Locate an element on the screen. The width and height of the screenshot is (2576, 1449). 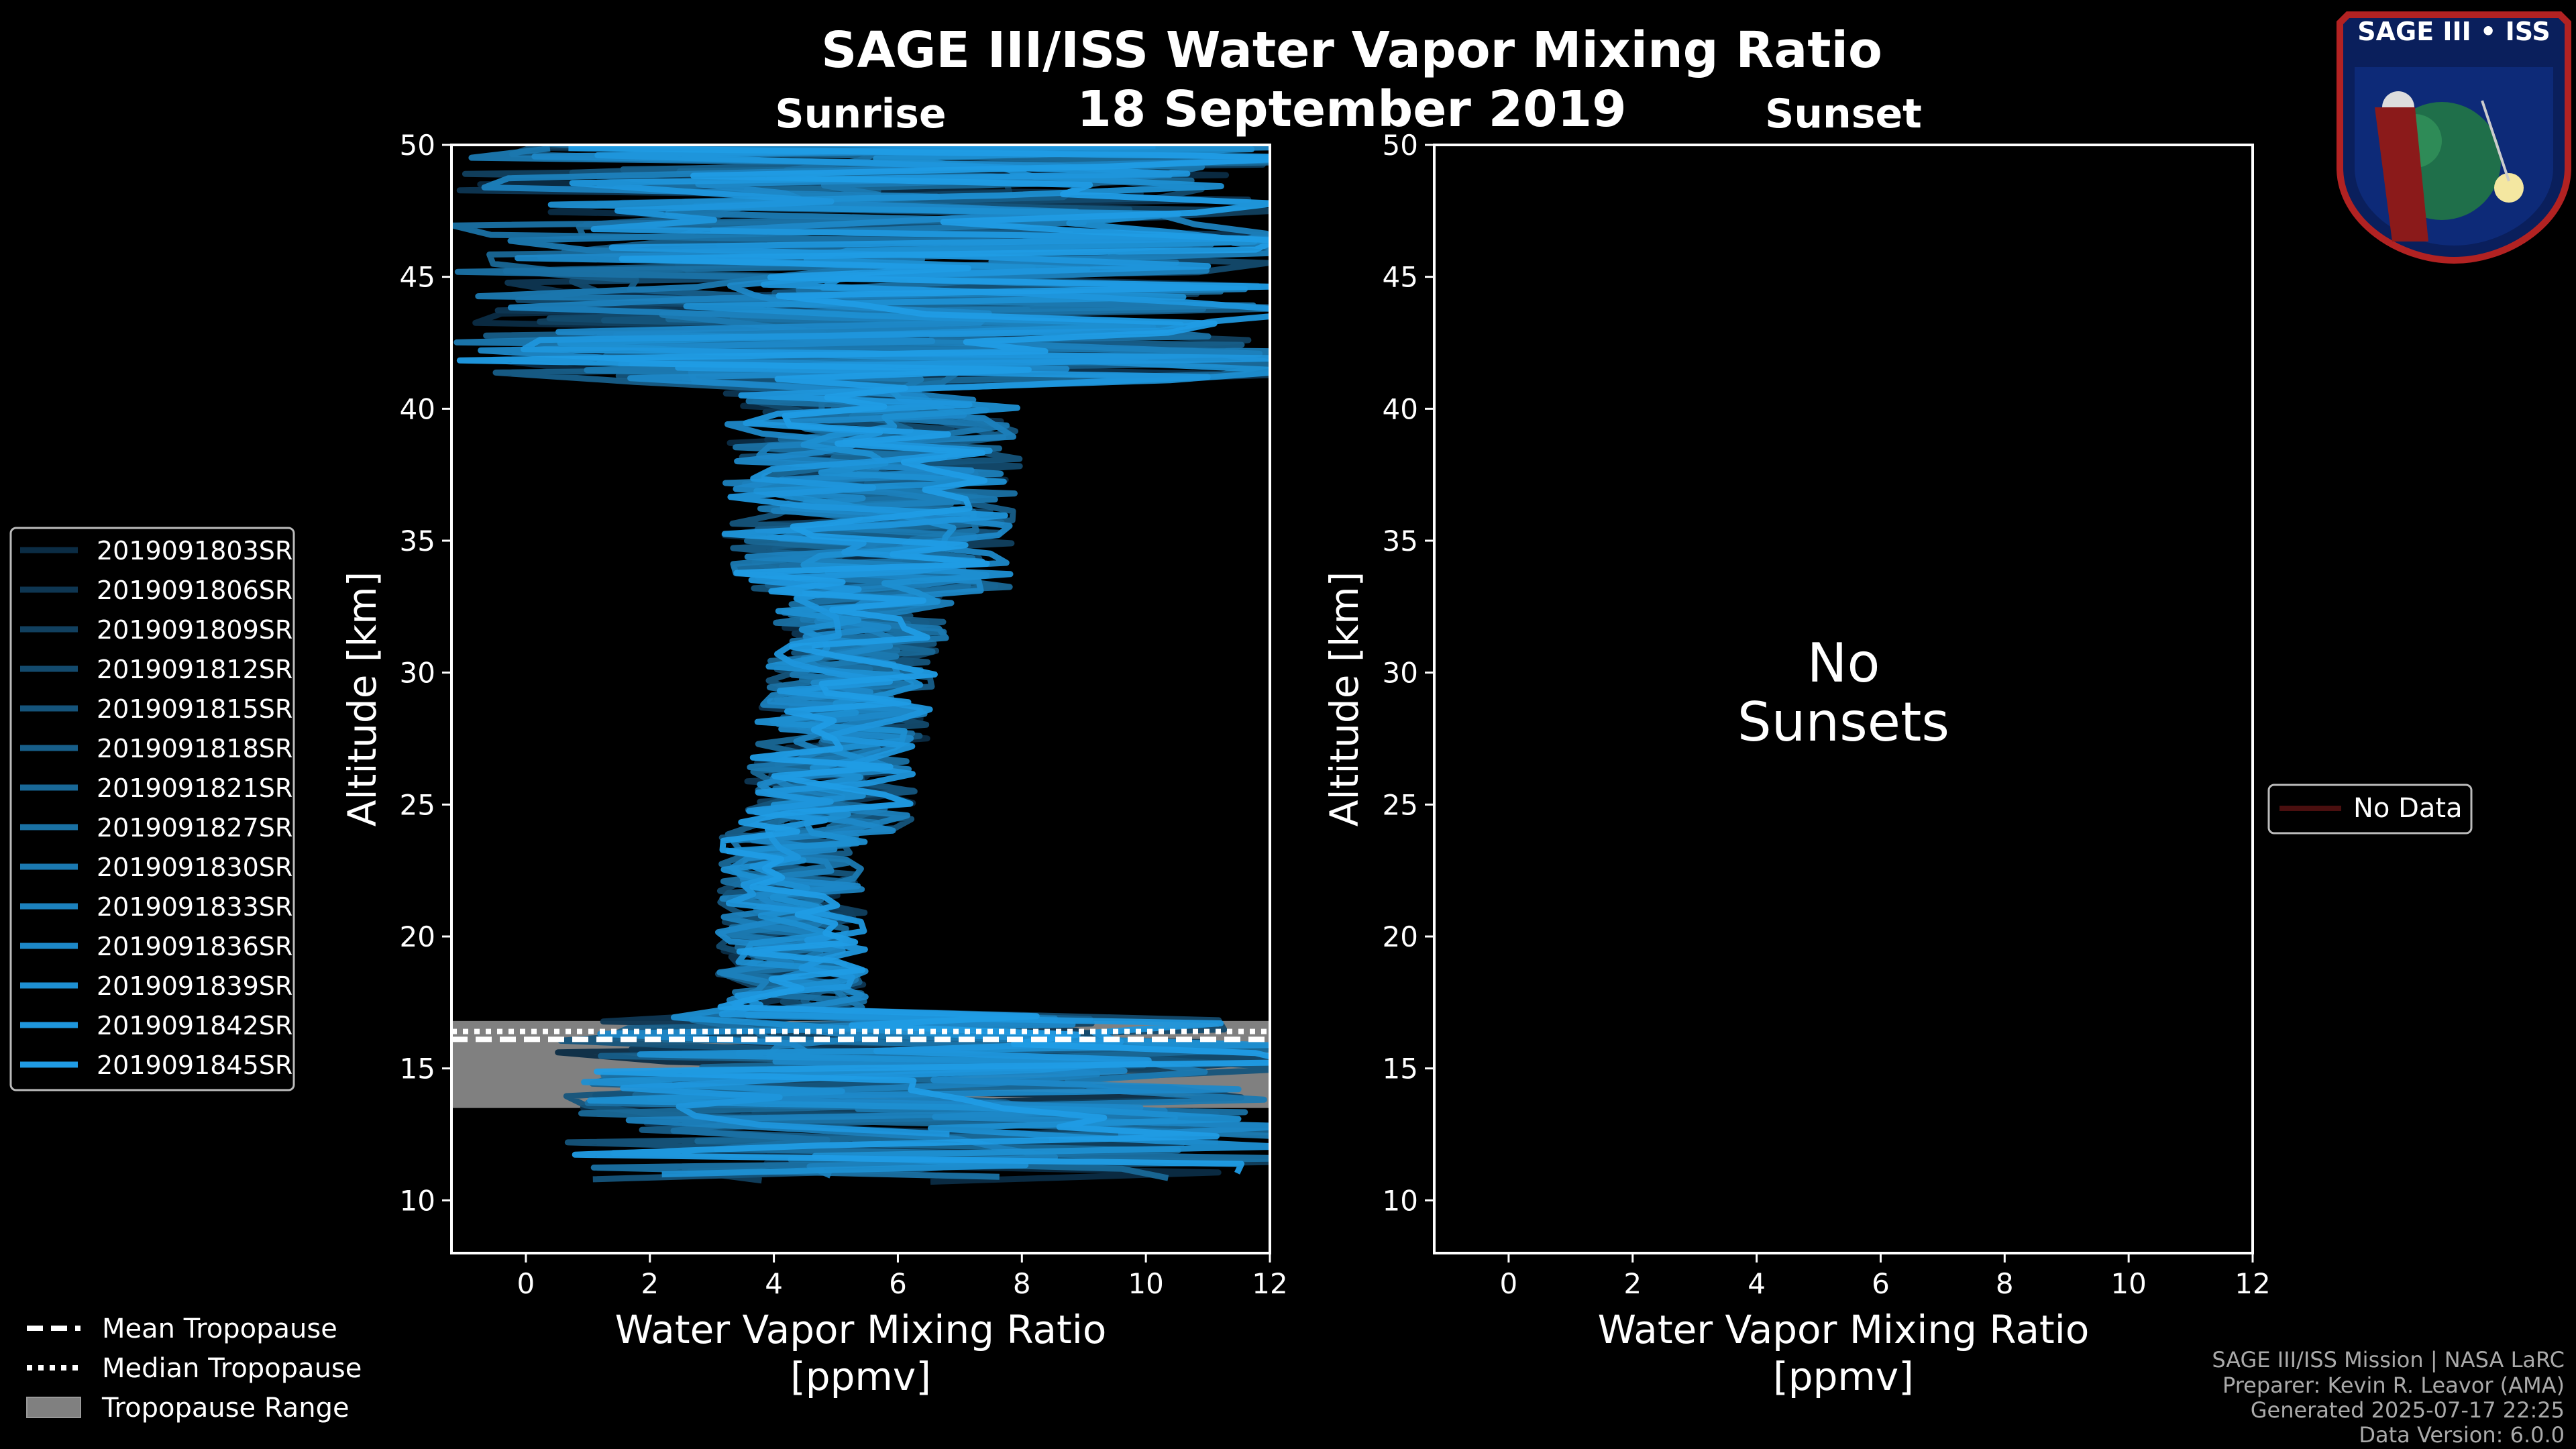
mean-tropopause-label: Mean Tropopause is located at coordinates (219, 1328).